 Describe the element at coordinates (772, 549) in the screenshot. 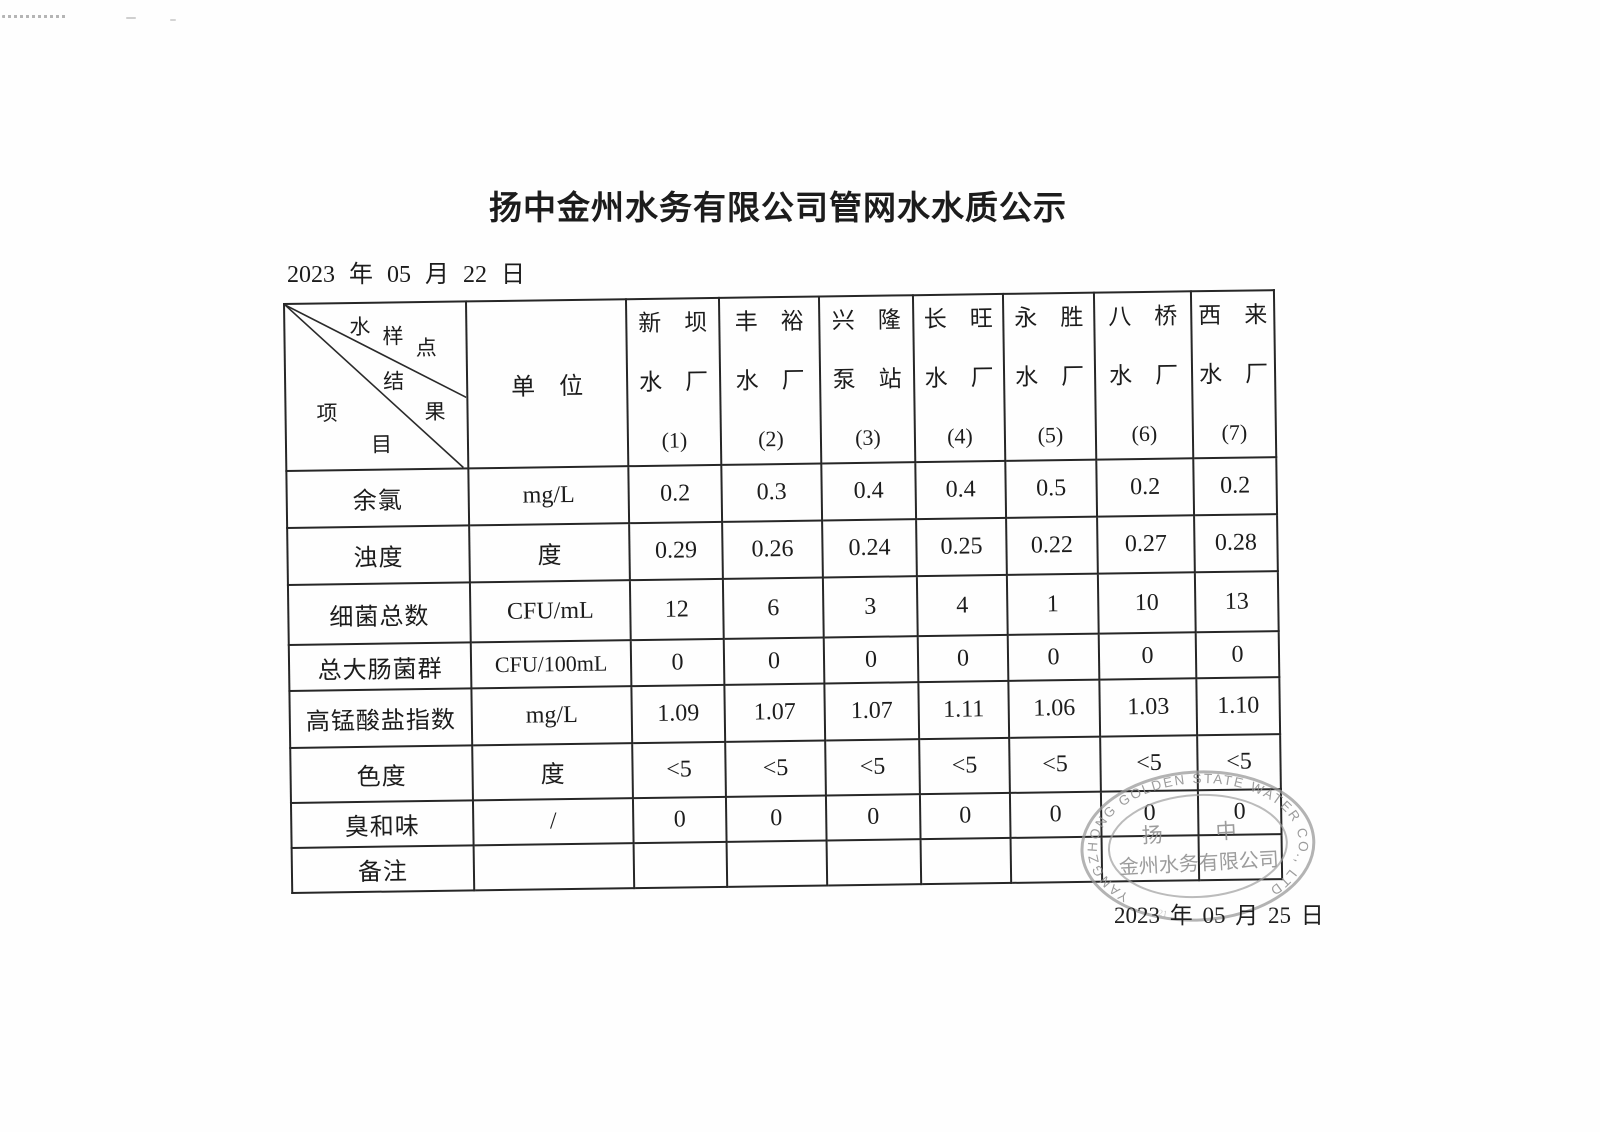

I see `value-cell: 0.26` at that location.